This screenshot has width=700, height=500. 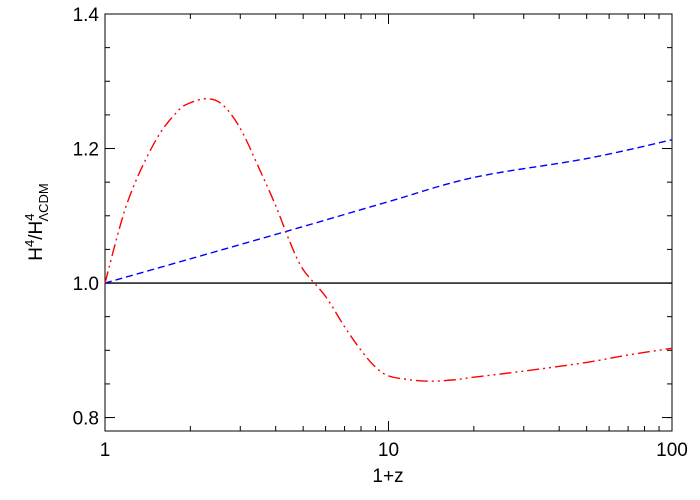 What do you see at coordinates (388, 450) in the screenshot?
I see `x-tick-label: 10` at bounding box center [388, 450].